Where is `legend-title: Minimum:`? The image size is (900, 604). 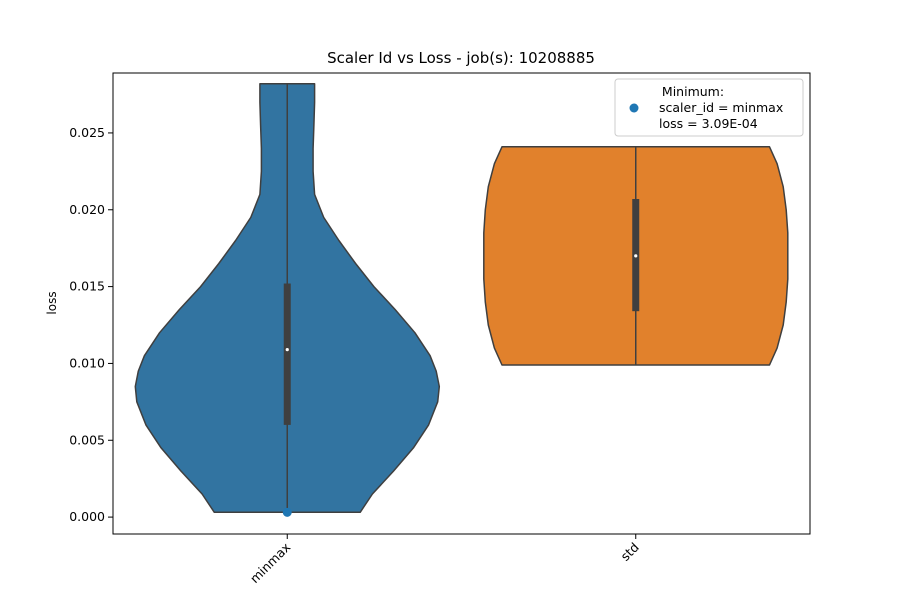 legend-title: Minimum: is located at coordinates (693, 91).